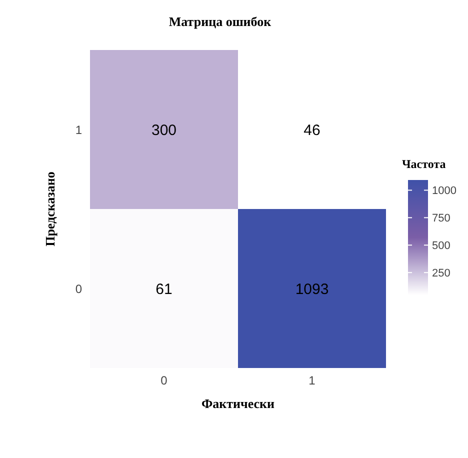  I want to click on data-label: 61, so click(164, 289).